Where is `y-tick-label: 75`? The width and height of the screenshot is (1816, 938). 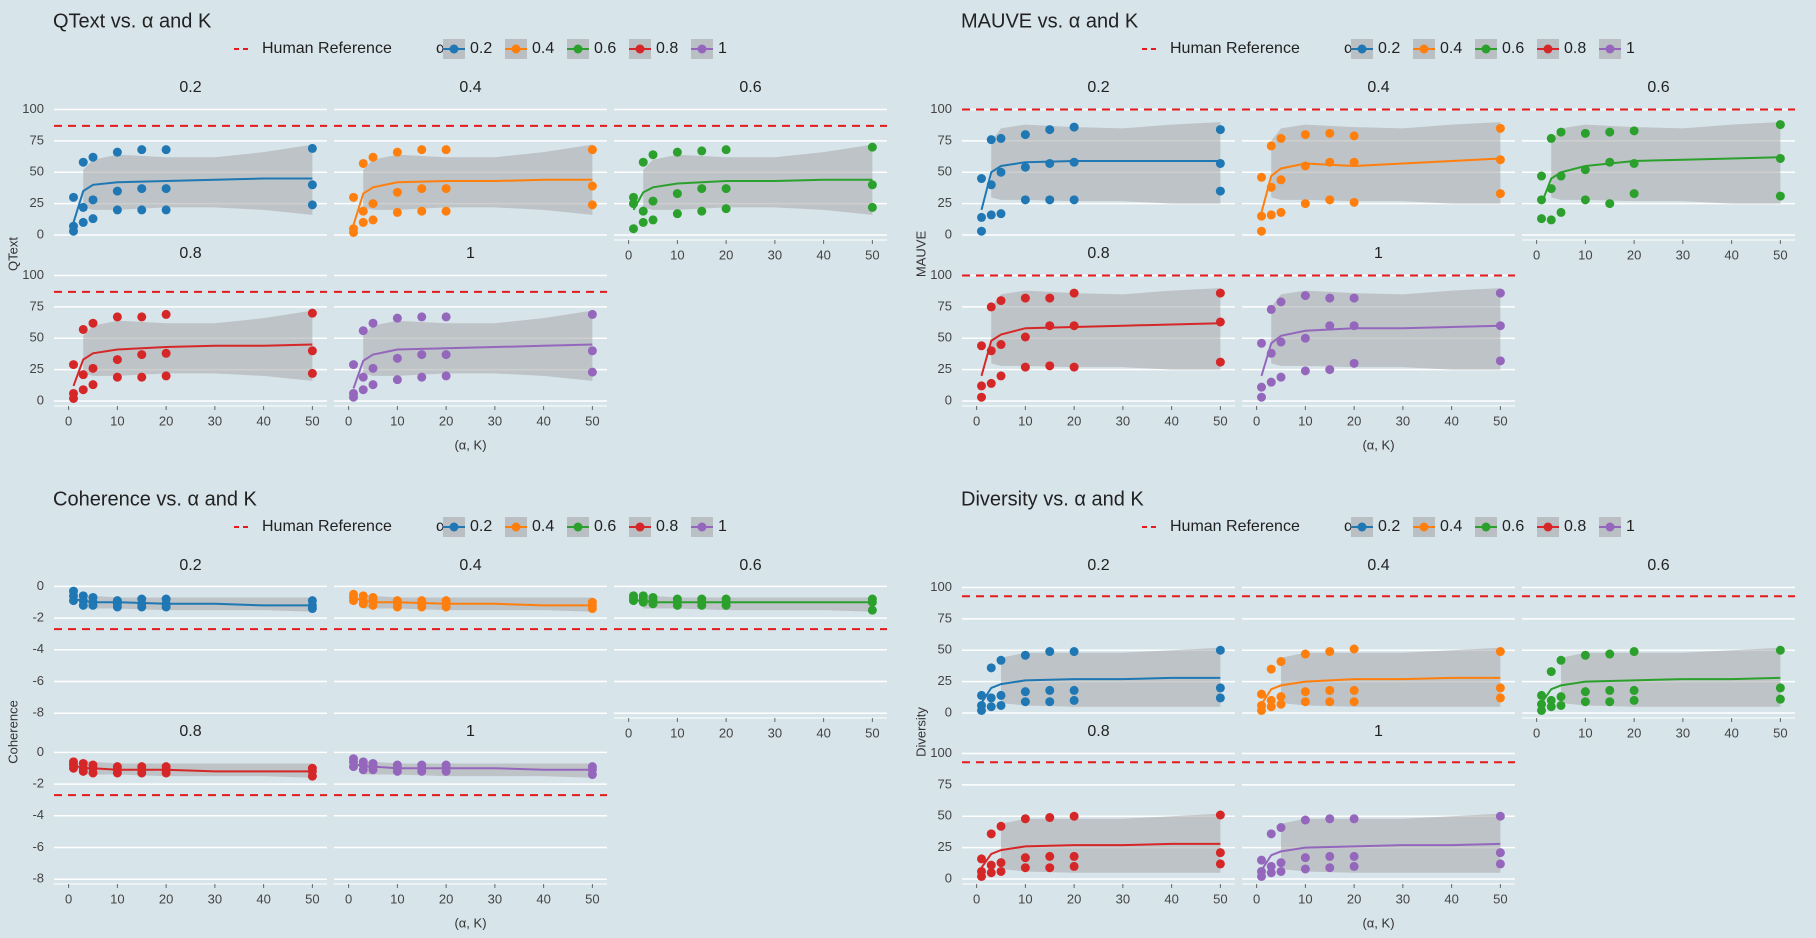 y-tick-label: 75 is located at coordinates (945, 139).